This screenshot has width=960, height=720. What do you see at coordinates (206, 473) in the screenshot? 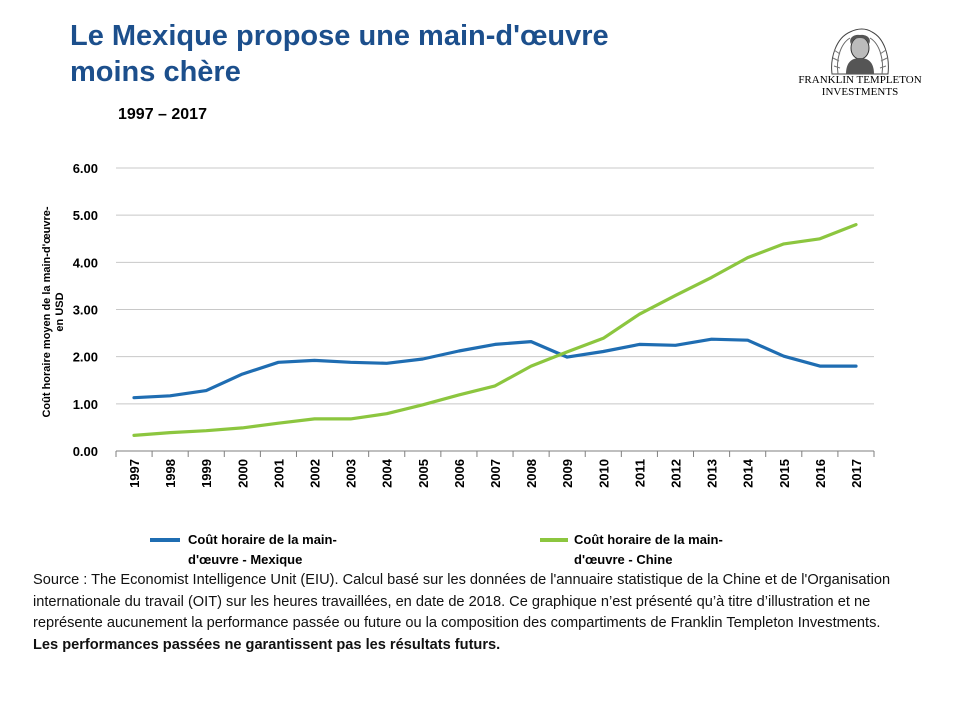
I see `x-tick-label: 1999` at bounding box center [206, 473].